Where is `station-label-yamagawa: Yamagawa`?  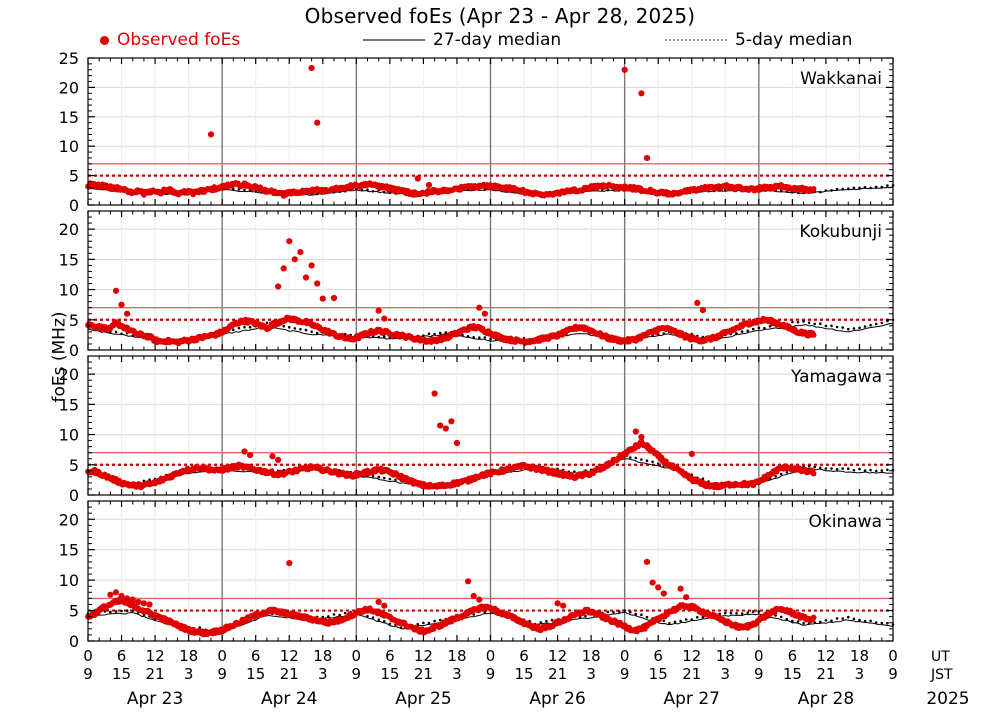 station-label-yamagawa: Yamagawa is located at coordinates (836, 377).